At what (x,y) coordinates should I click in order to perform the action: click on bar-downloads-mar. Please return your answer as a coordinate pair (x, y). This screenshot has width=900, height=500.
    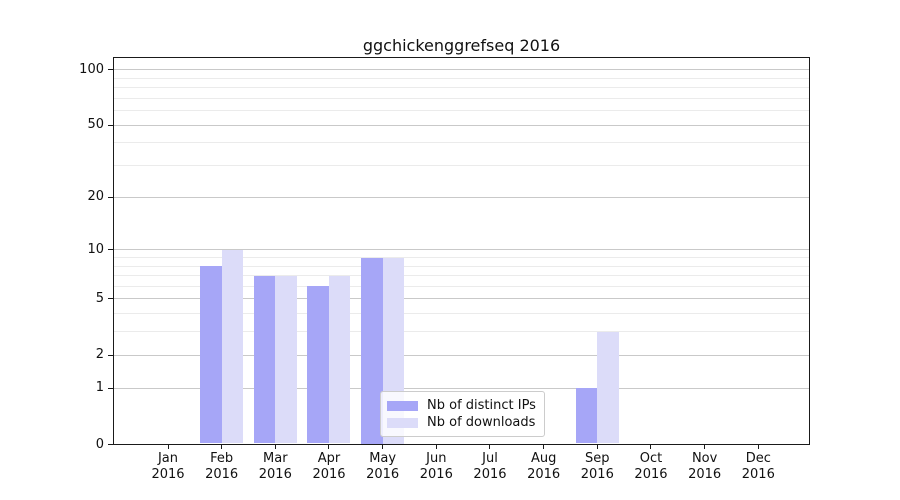
    Looking at the image, I should click on (286, 359).